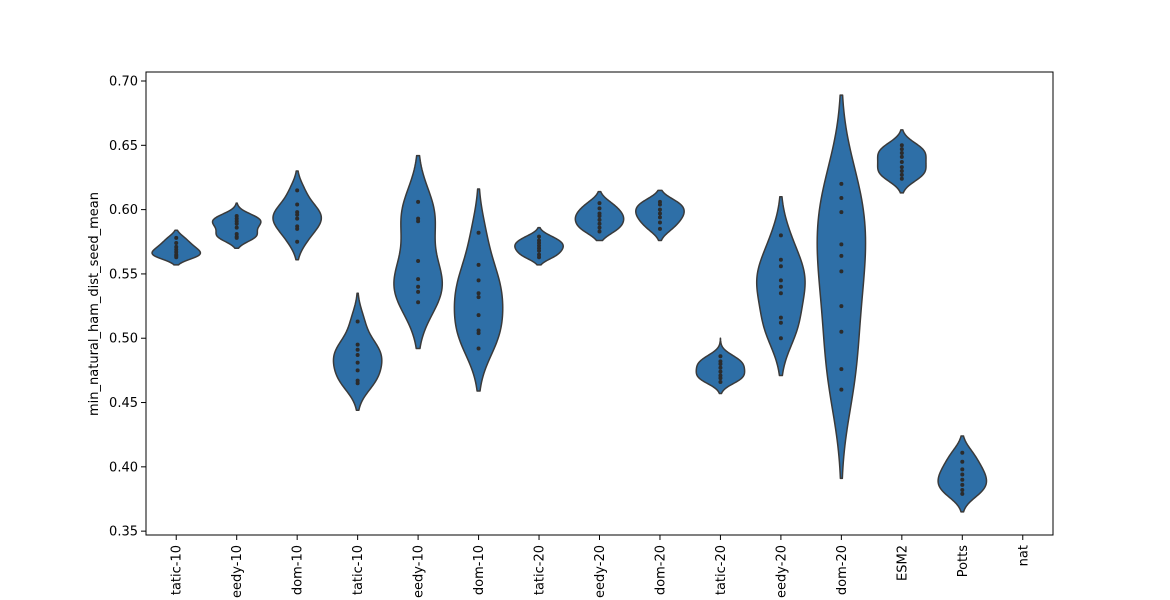 The image size is (1170, 600). What do you see at coordinates (94, 304) in the screenshot?
I see `y-axis-label: min_natural_ham_dist_seed_mean` at bounding box center [94, 304].